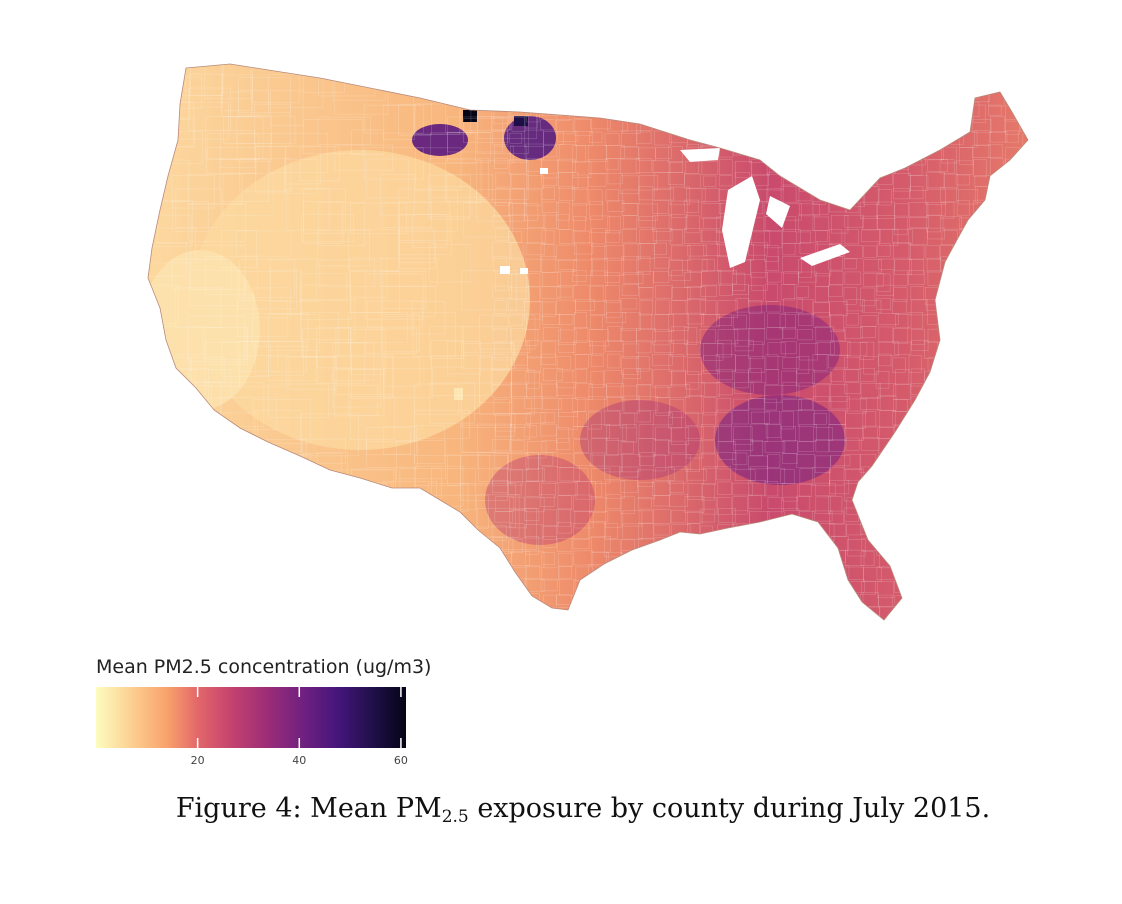 The height and width of the screenshot is (904, 1122). What do you see at coordinates (729, 808) in the screenshot?
I see `caption-suffix: exposure by county during July 2015.` at bounding box center [729, 808].